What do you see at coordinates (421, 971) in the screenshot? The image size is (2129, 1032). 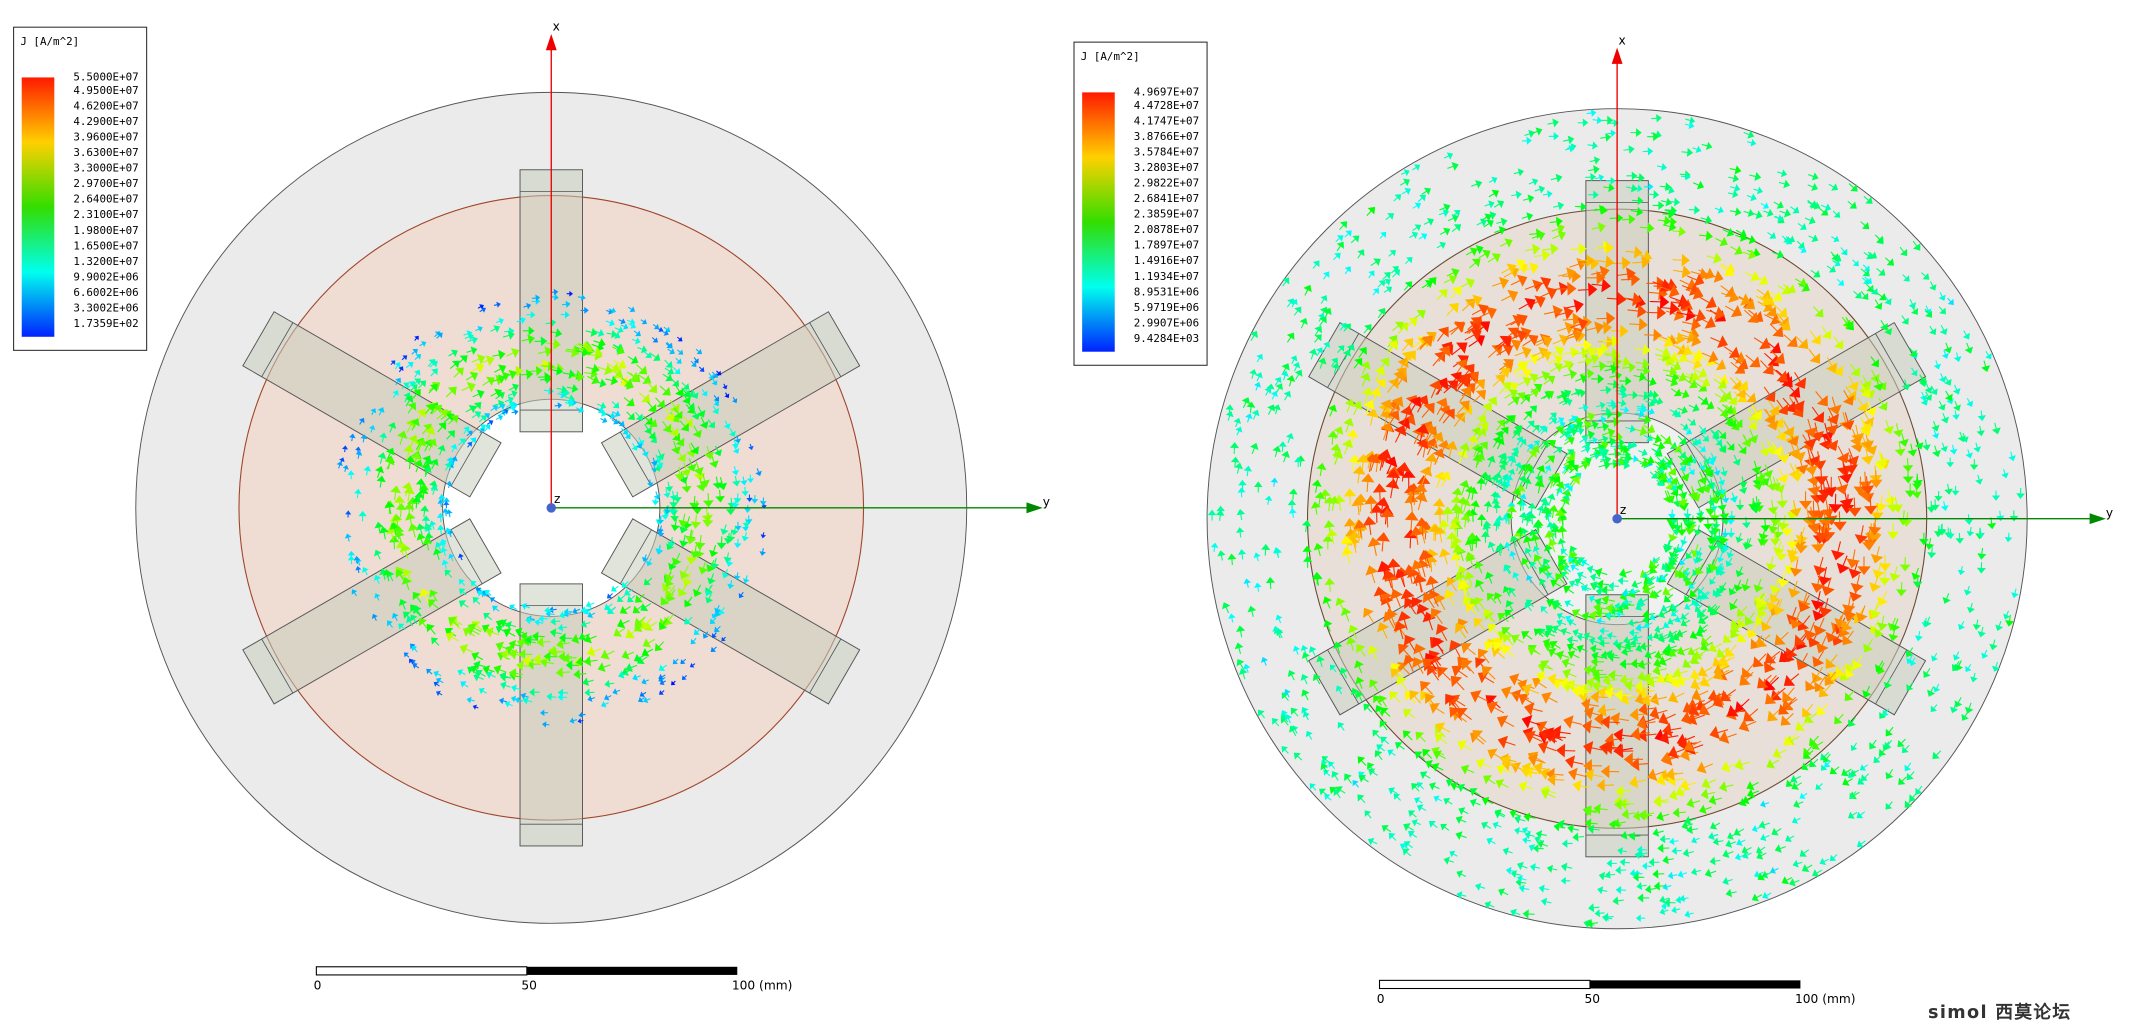 I see `scale-bar-white` at bounding box center [421, 971].